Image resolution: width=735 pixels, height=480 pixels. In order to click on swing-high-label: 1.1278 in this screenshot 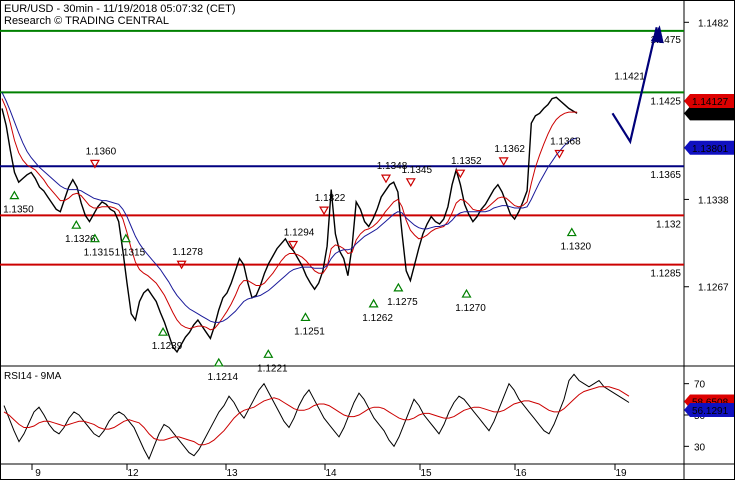, I will do `click(187, 252)`.